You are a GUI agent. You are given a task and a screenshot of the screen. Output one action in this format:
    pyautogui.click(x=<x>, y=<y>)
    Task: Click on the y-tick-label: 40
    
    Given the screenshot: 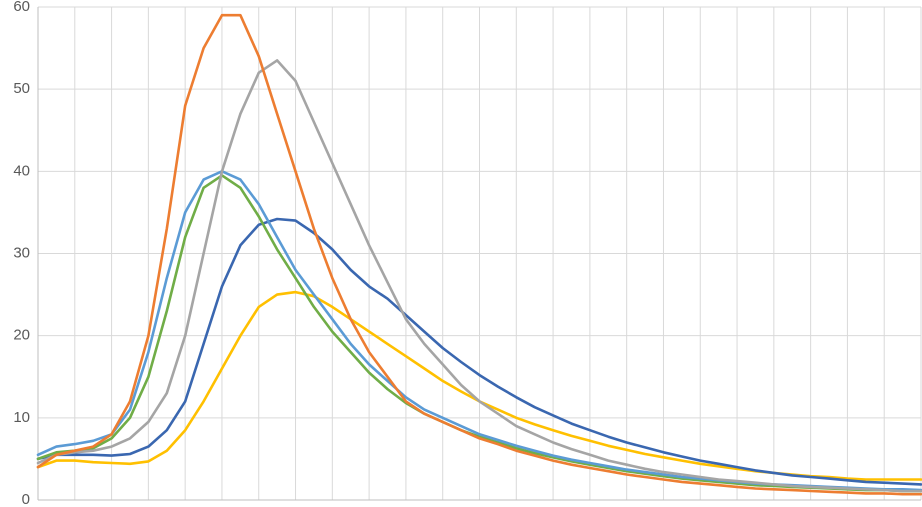 What is the action you would take?
    pyautogui.click(x=21, y=170)
    